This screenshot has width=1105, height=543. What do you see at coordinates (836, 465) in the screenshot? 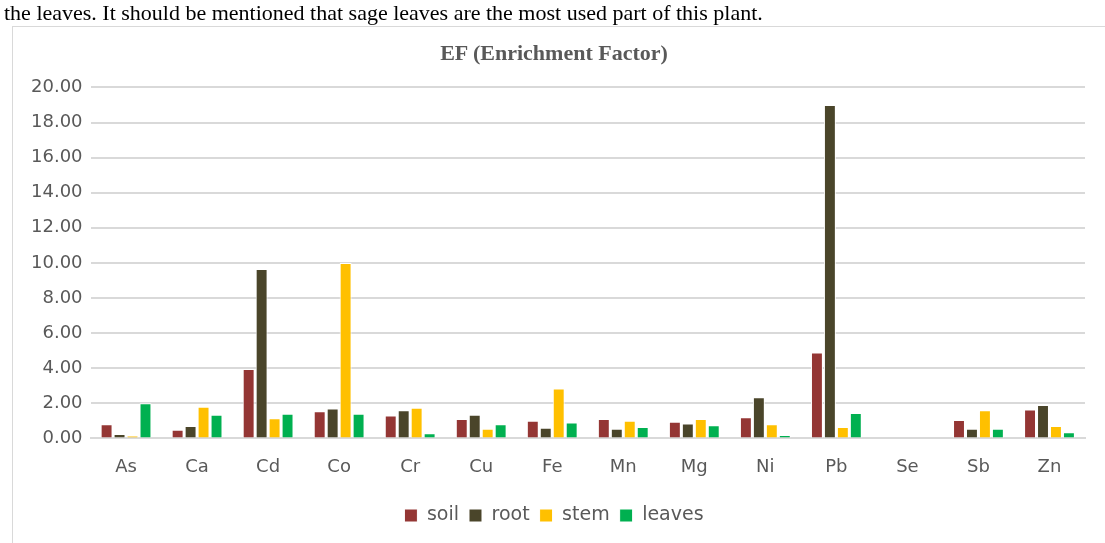
I see `x-tick-label: Pb` at bounding box center [836, 465].